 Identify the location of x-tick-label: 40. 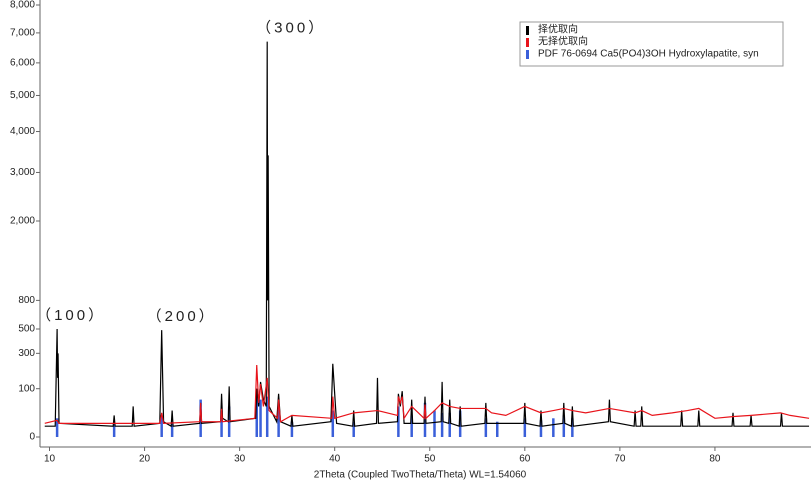
(335, 459).